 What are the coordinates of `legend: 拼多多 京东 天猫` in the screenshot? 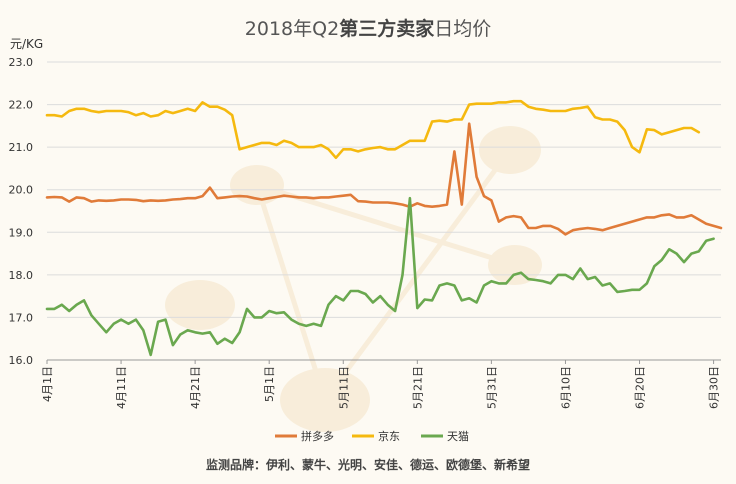 It's located at (372, 436).